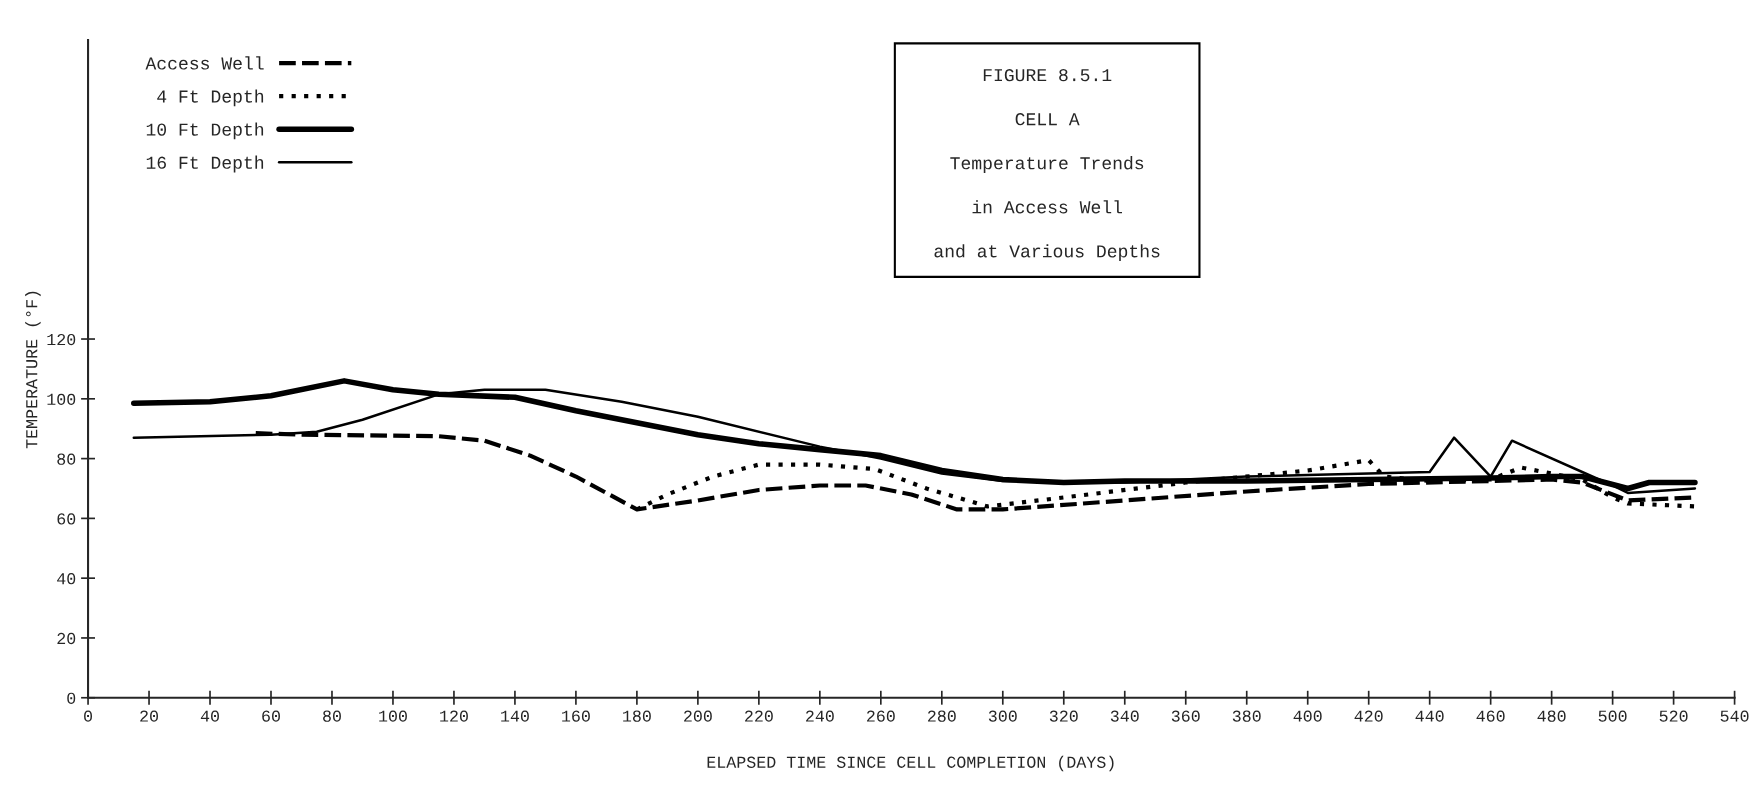 This screenshot has width=1761, height=802. I want to click on legend-label: 10 Ft Depth, so click(205, 131).